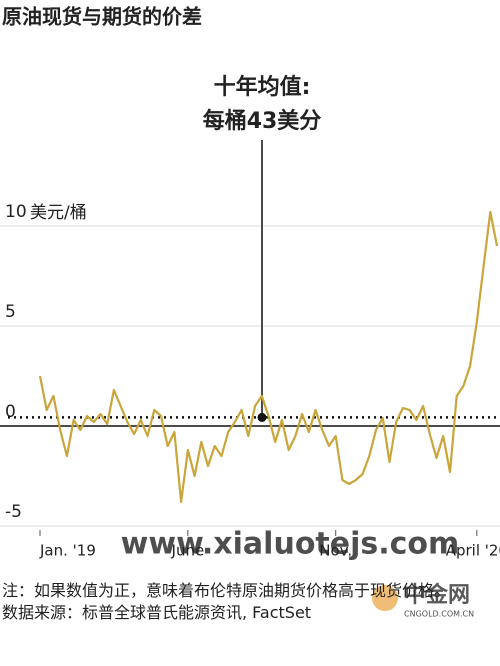 This screenshot has width=500, height=666. I want to click on chart-title: 原油现货与期货的价差, so click(102, 17).